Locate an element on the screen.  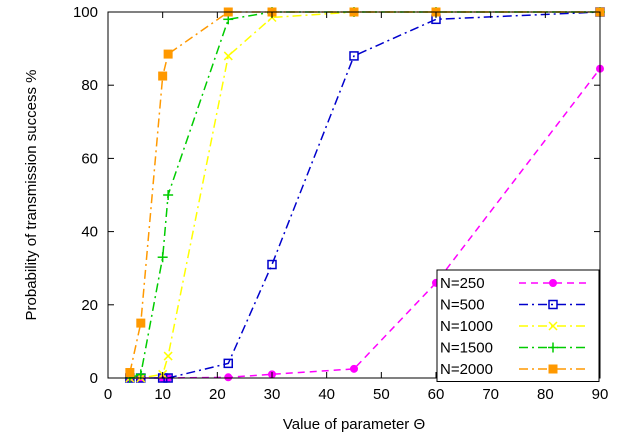
x-tick-label: 70 is located at coordinates (490, 394).